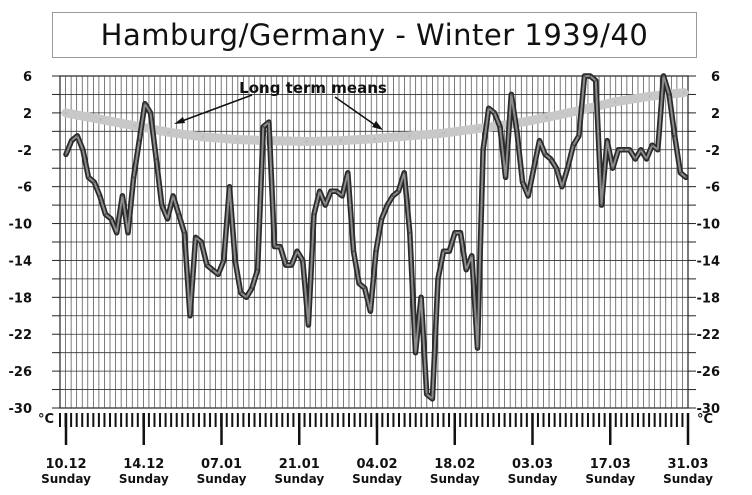  What do you see at coordinates (374, 35) in the screenshot?
I see `chart-title-box: Hamburg/Germany - Winter 1939/40` at bounding box center [374, 35].